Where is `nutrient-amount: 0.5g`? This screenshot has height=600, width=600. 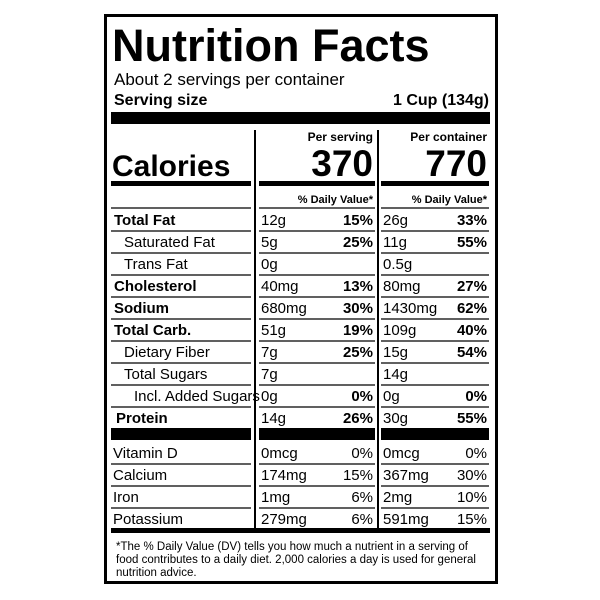
nutrient-amount: 0.5g is located at coordinates (397, 264).